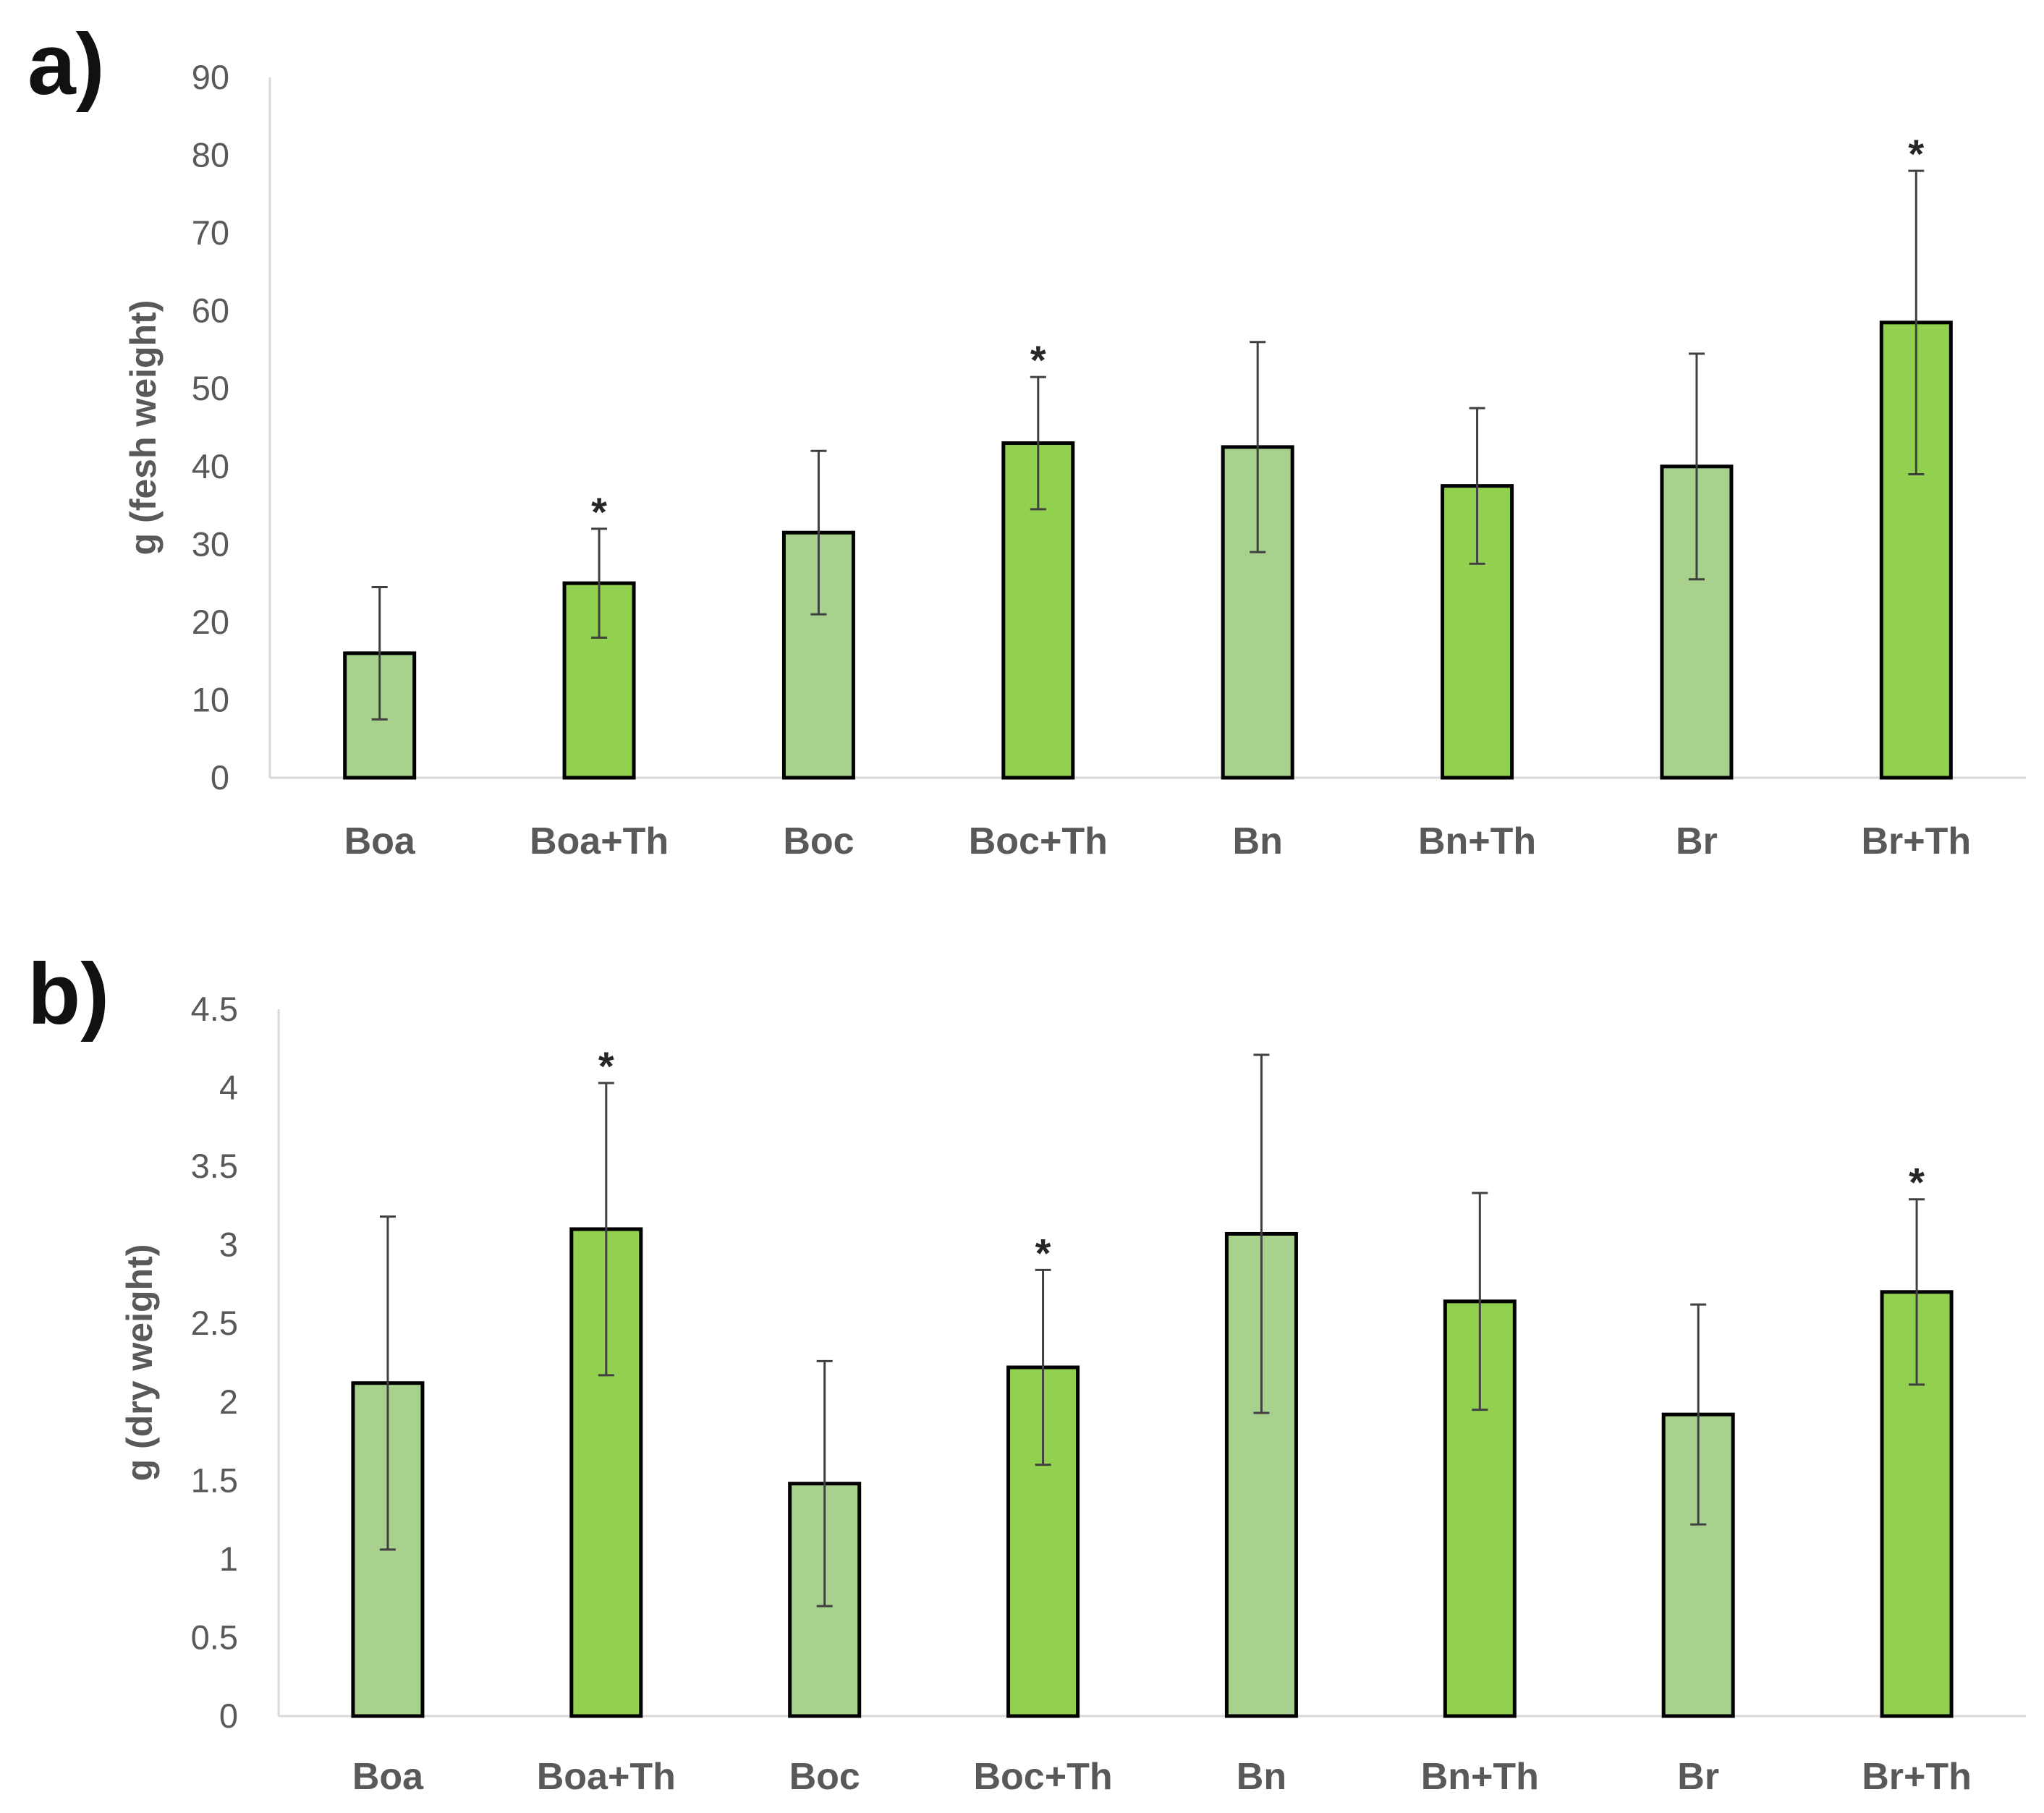  I want to click on chart-a-y-tick-label: 90, so click(210, 77).